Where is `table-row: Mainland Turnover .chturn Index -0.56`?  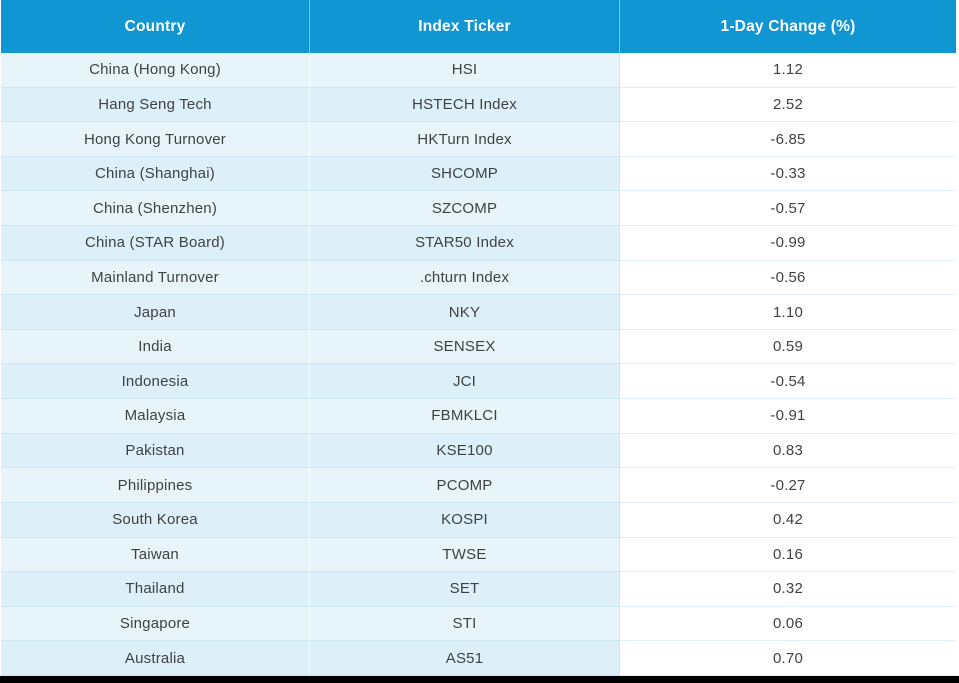 table-row: Mainland Turnover .chturn Index -0.56 is located at coordinates (478, 278).